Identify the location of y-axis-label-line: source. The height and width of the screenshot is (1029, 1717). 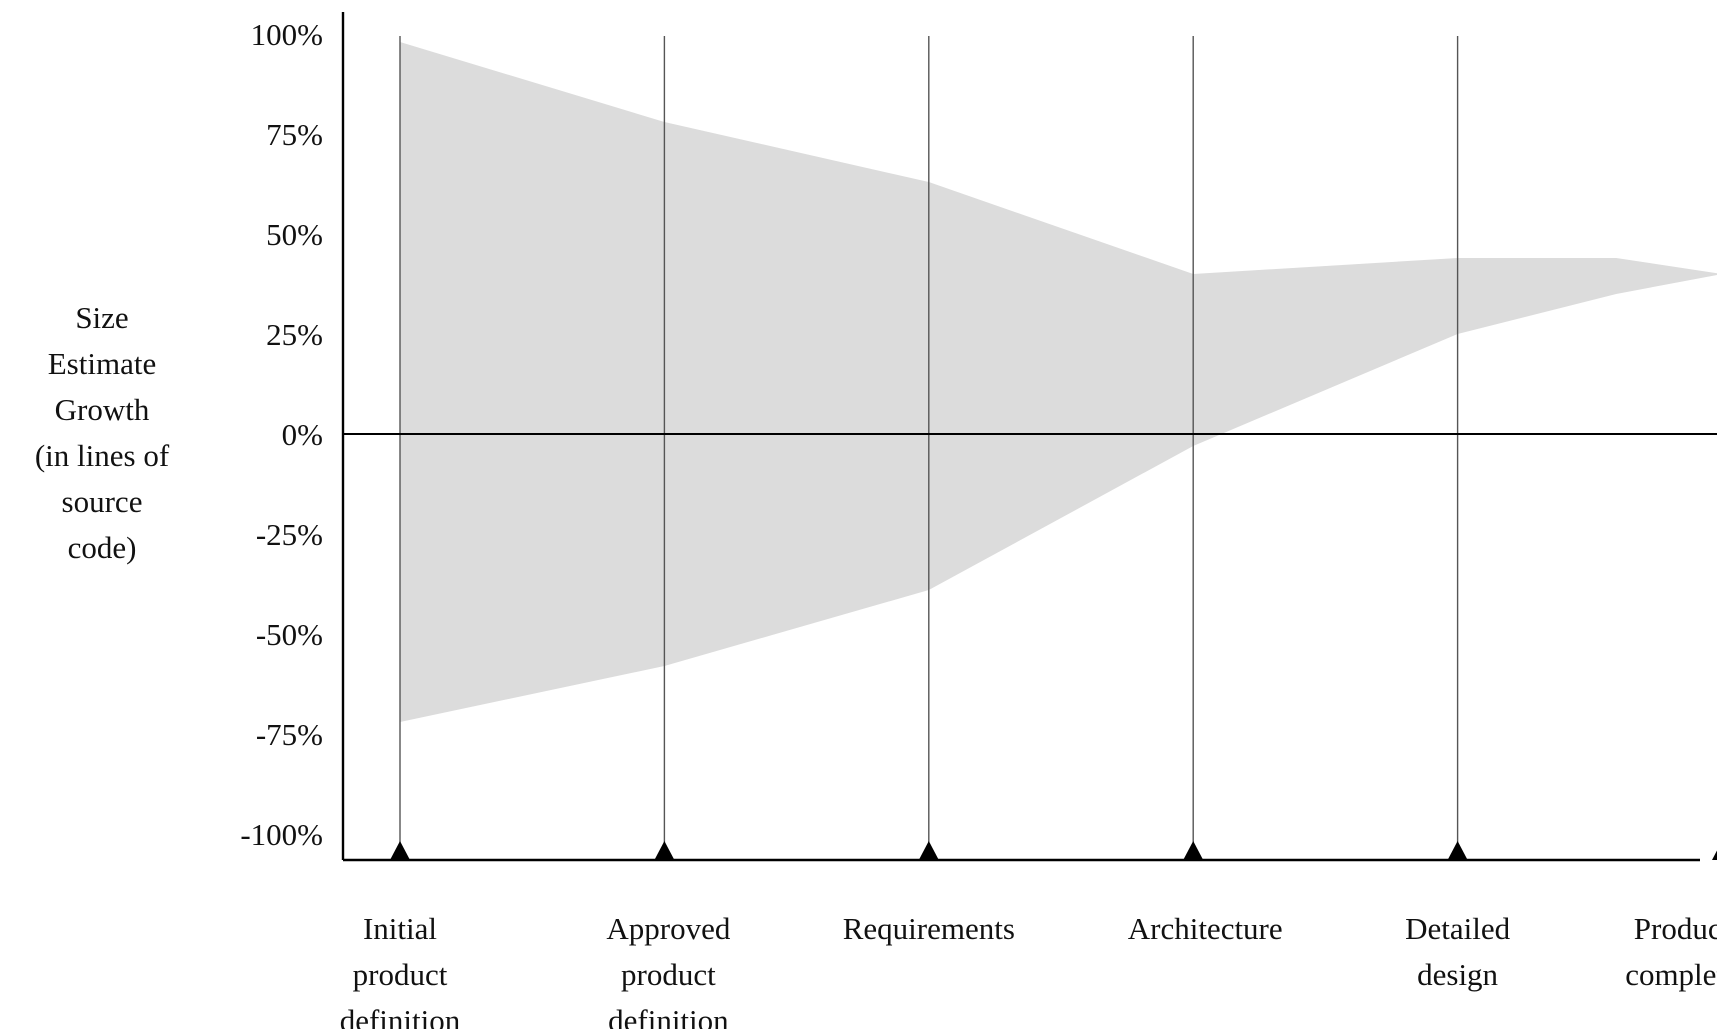
(102, 501).